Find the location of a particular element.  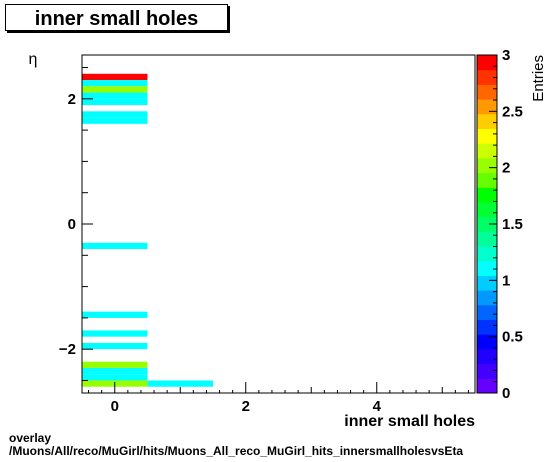

footer-line-1: overlay is located at coordinates (30, 438).